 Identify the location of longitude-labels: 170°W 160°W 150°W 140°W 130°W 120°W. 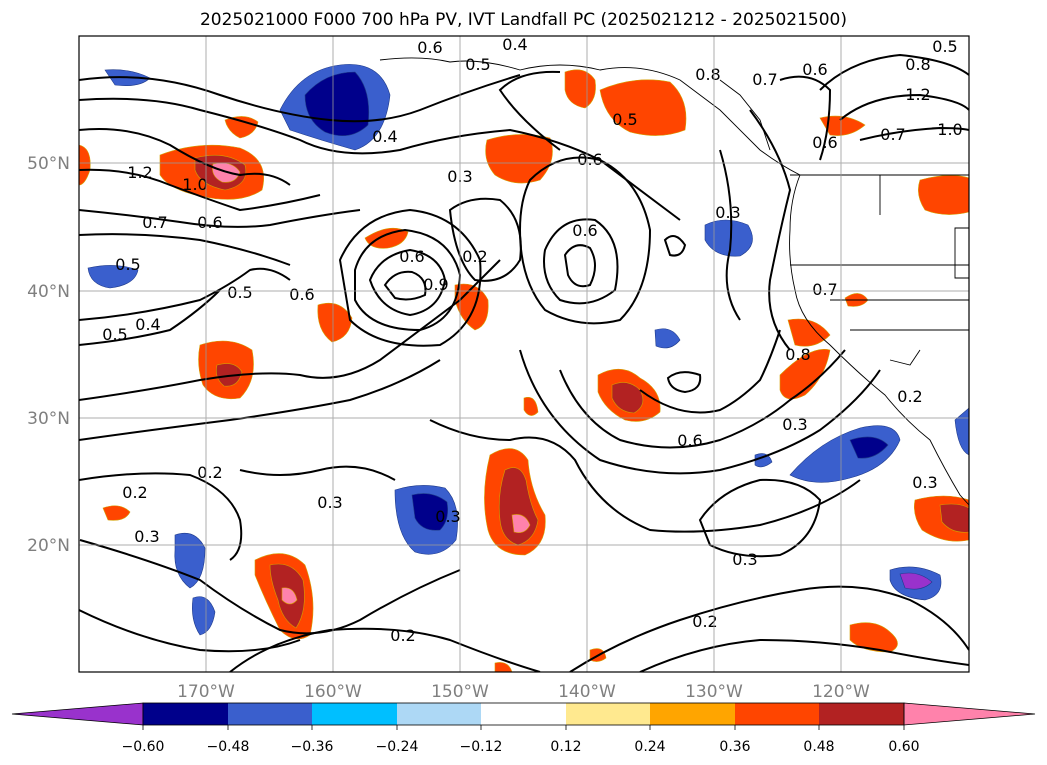
(523, 692).